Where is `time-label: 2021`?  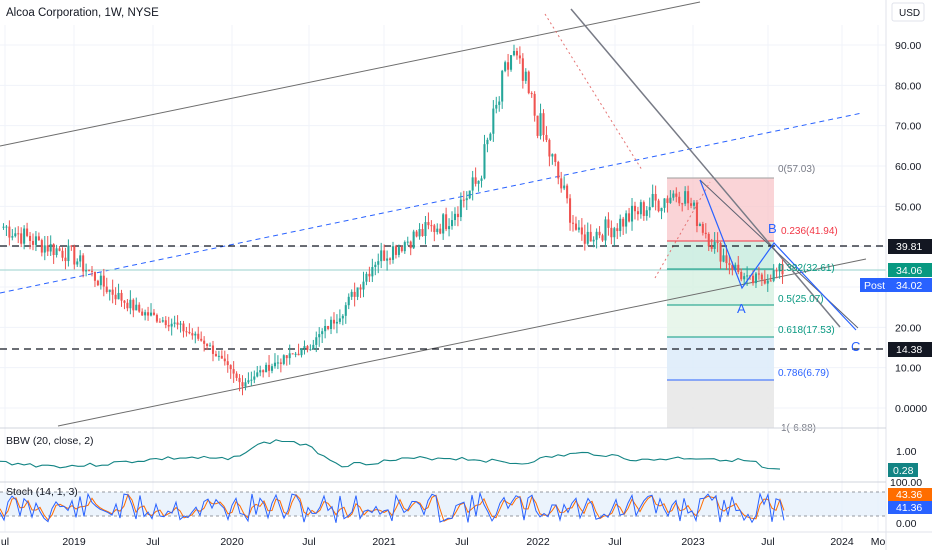 time-label: 2021 is located at coordinates (384, 542).